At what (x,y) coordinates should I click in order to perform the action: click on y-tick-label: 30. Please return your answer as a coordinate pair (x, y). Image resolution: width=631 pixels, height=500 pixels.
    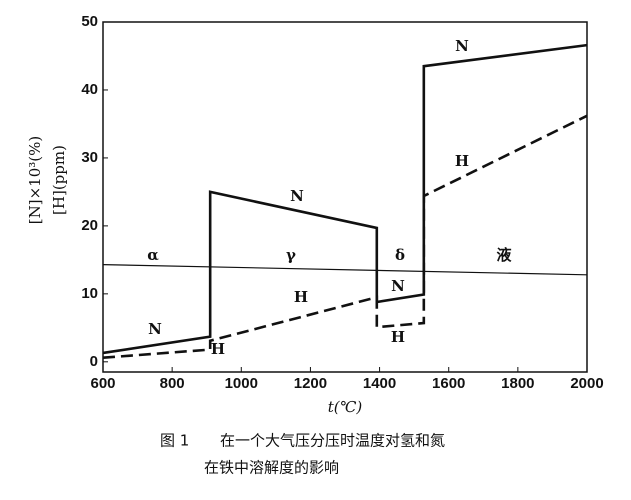
    Looking at the image, I should click on (89, 157).